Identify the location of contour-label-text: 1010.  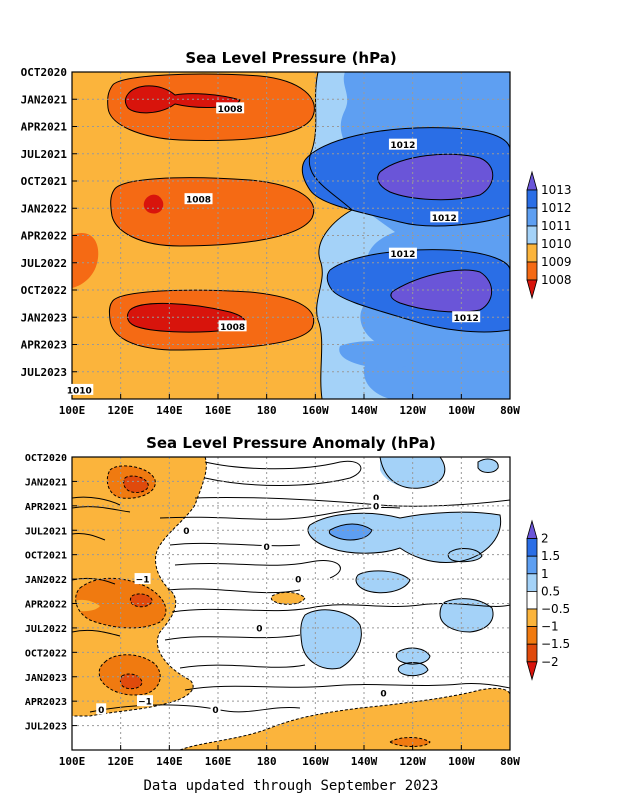
(79, 391).